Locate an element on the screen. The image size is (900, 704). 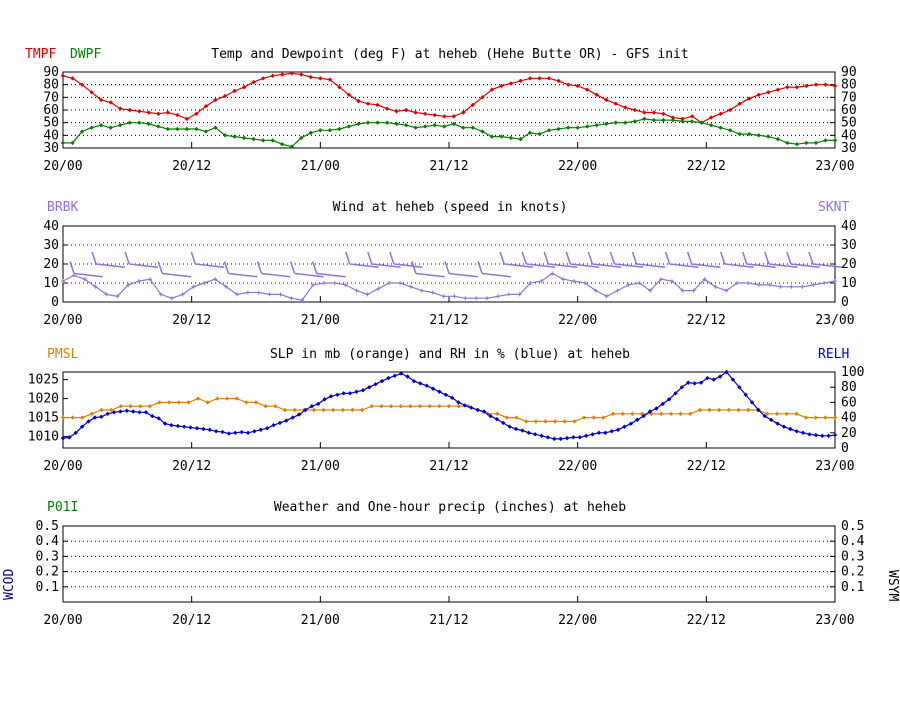
y-tick-label-left: 1020 is located at coordinates (43, 399).